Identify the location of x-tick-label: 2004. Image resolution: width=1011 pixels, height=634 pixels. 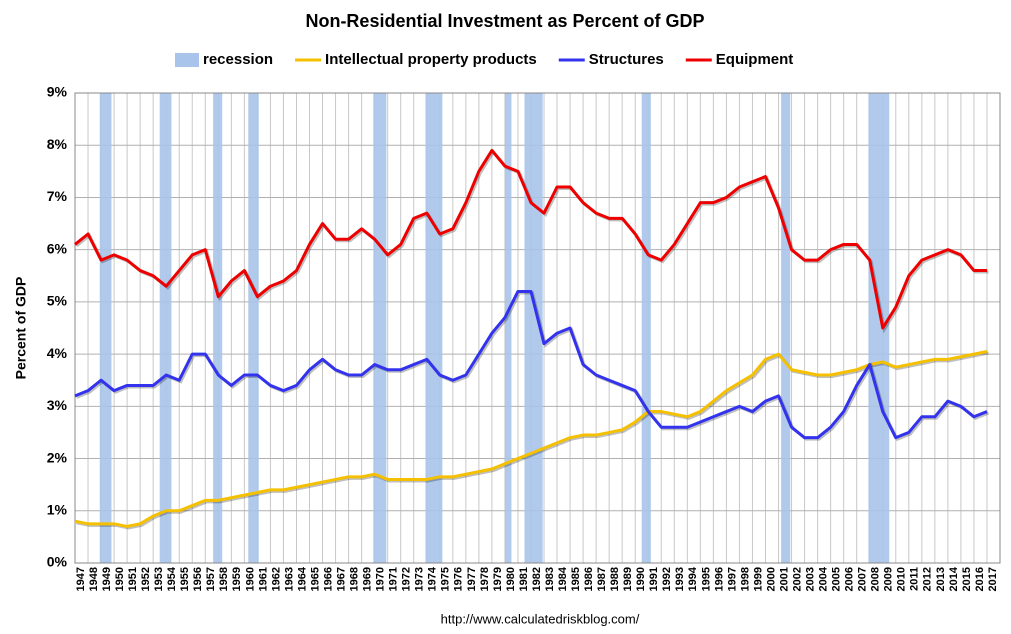
(824, 578).